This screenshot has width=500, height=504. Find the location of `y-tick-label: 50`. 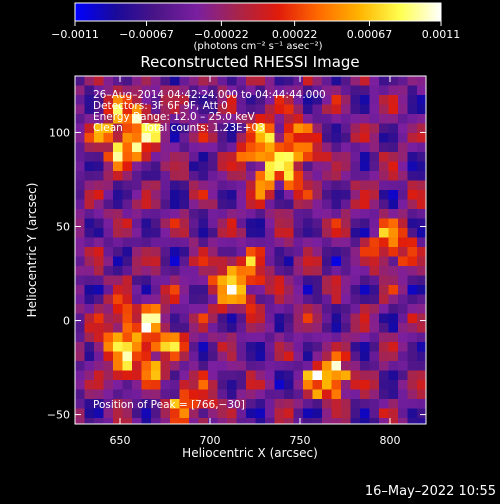

y-tick-label: 50 is located at coordinates (63, 226).